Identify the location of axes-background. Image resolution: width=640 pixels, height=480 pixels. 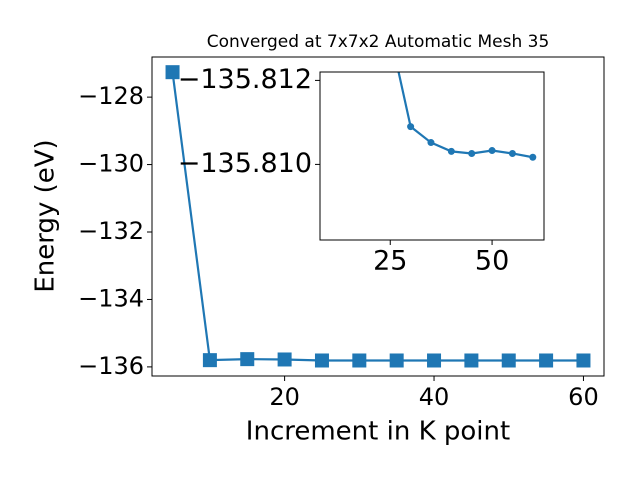
(432, 156).